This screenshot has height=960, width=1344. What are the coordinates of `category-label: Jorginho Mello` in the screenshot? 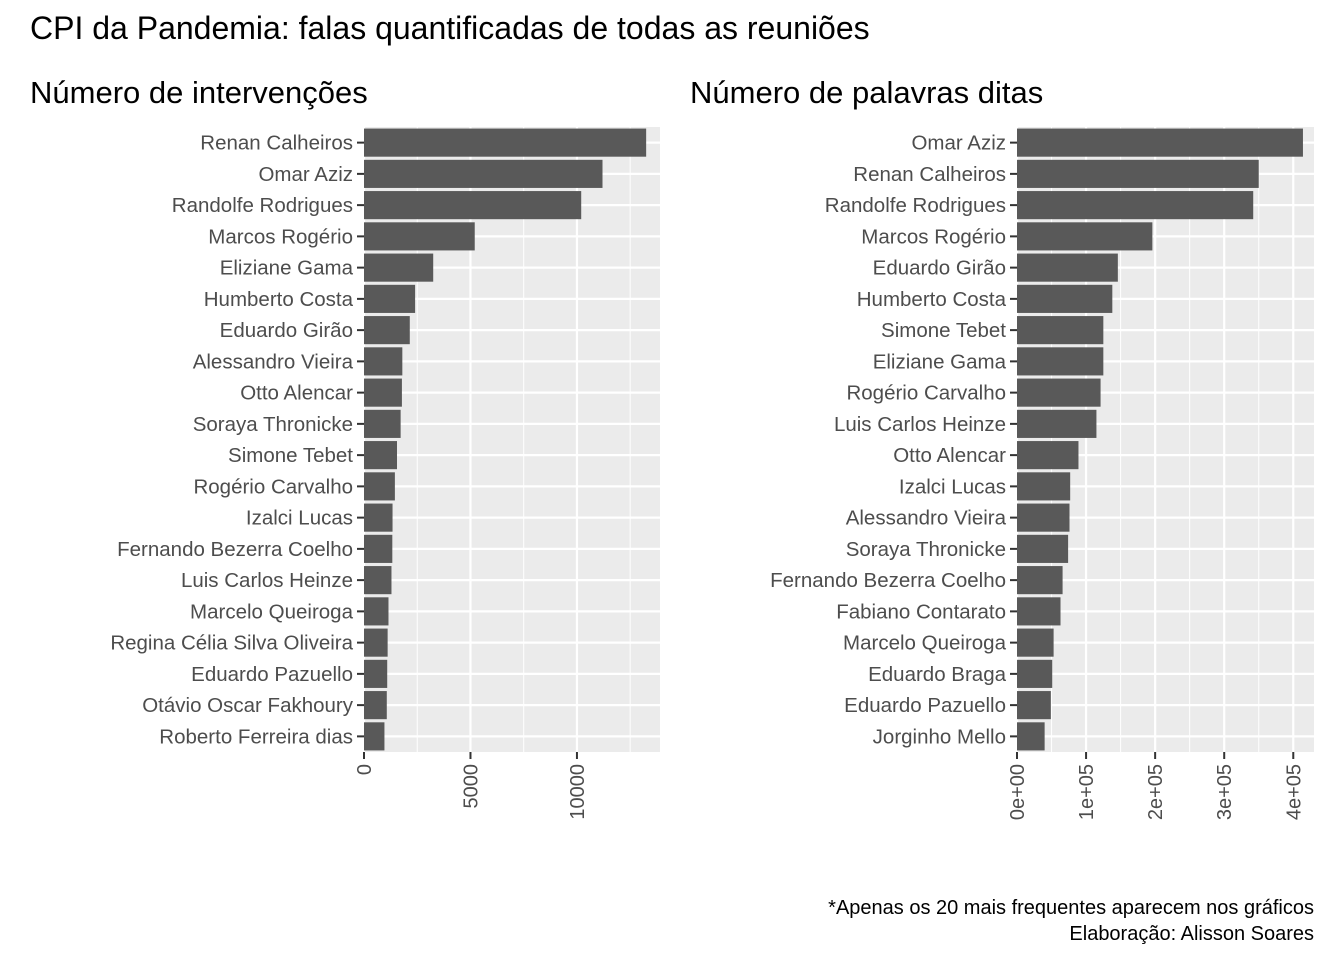 It's located at (939, 736).